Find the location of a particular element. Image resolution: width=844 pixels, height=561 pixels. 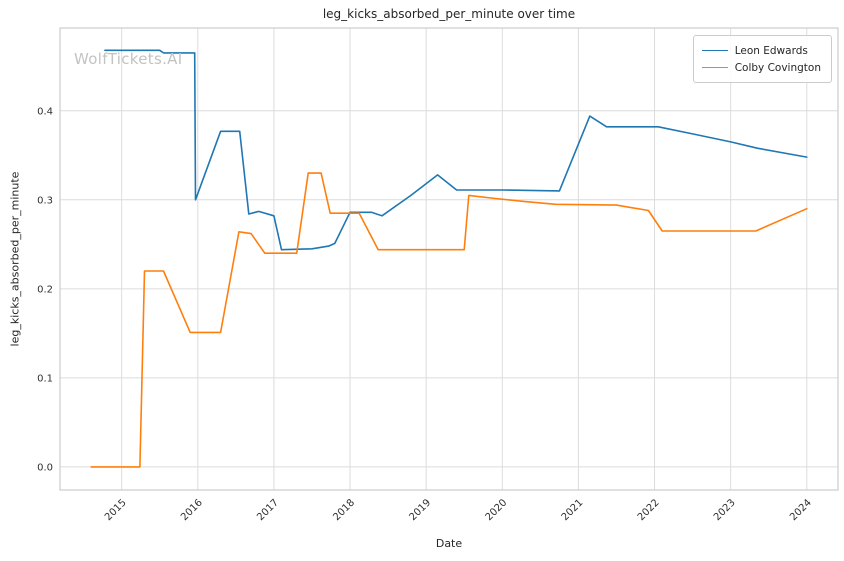

chart-title: leg_kicks_absorbed_per_minute over time is located at coordinates (449, 14).